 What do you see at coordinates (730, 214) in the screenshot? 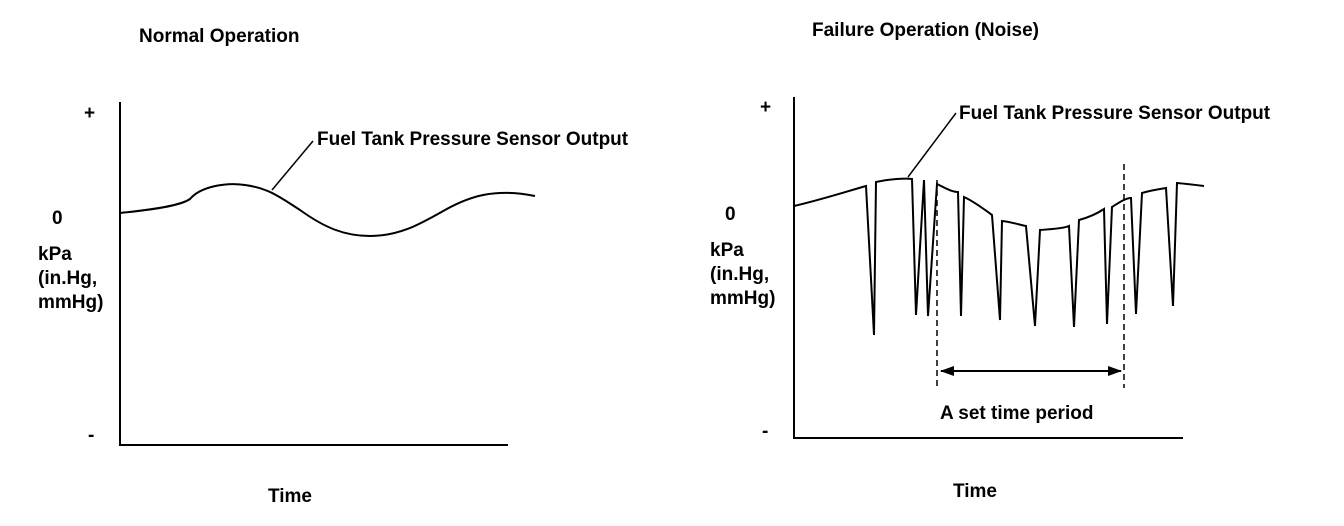
I see `right-zero-label: 0` at bounding box center [730, 214].